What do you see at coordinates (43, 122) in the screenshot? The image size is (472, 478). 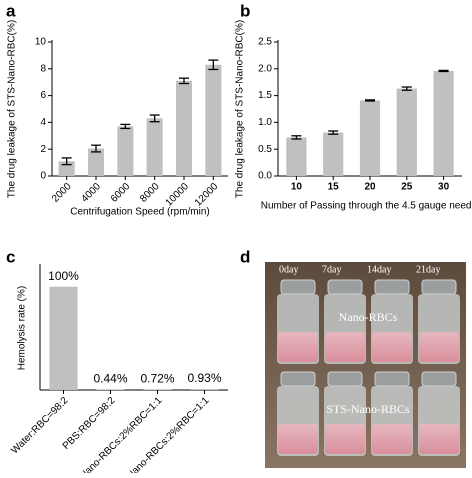 I see `y-tick-label: 4` at bounding box center [43, 122].